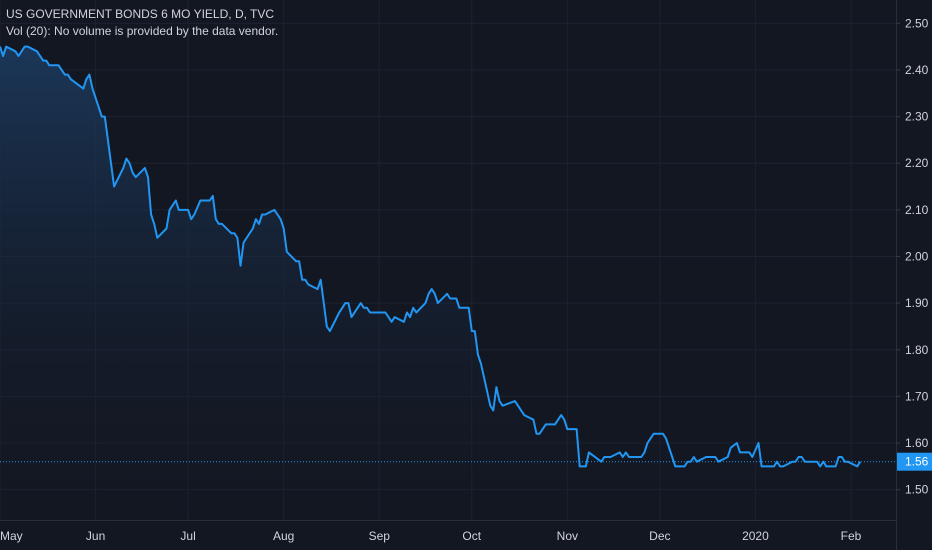 The image size is (932, 550). Describe the element at coordinates (917, 396) in the screenshot. I see `y-tick-label: 1.70` at that location.